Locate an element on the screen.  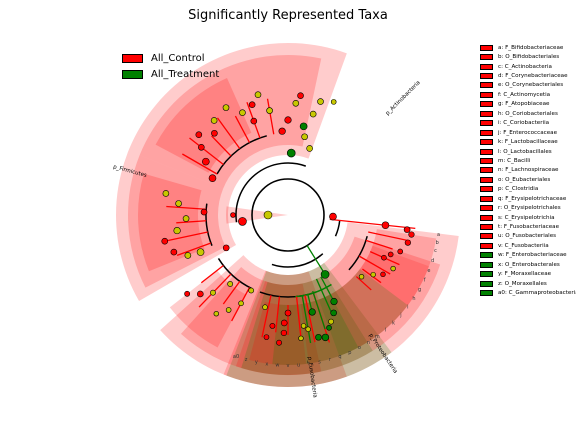
sector-letter: f is located at coordinates (425, 281).